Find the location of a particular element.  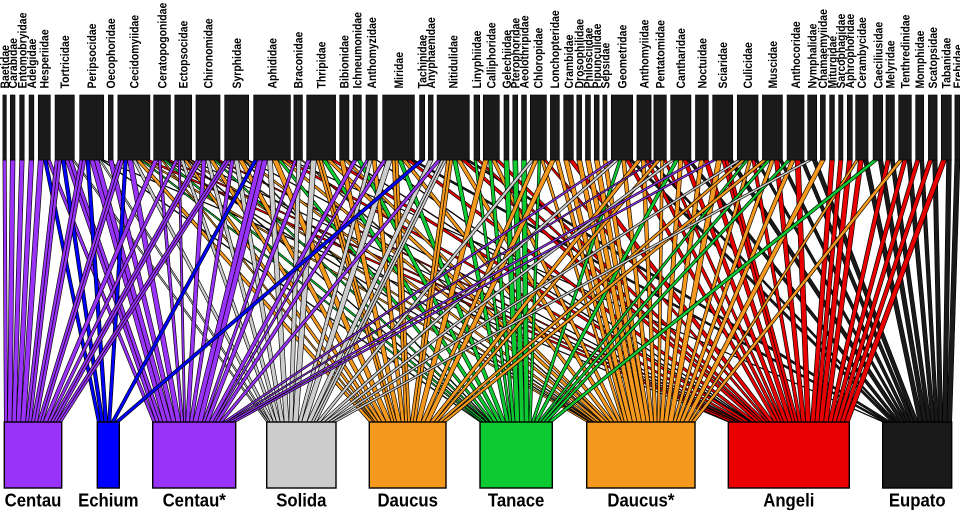

svg-text: Aphididae is located at coordinates (273, 63).